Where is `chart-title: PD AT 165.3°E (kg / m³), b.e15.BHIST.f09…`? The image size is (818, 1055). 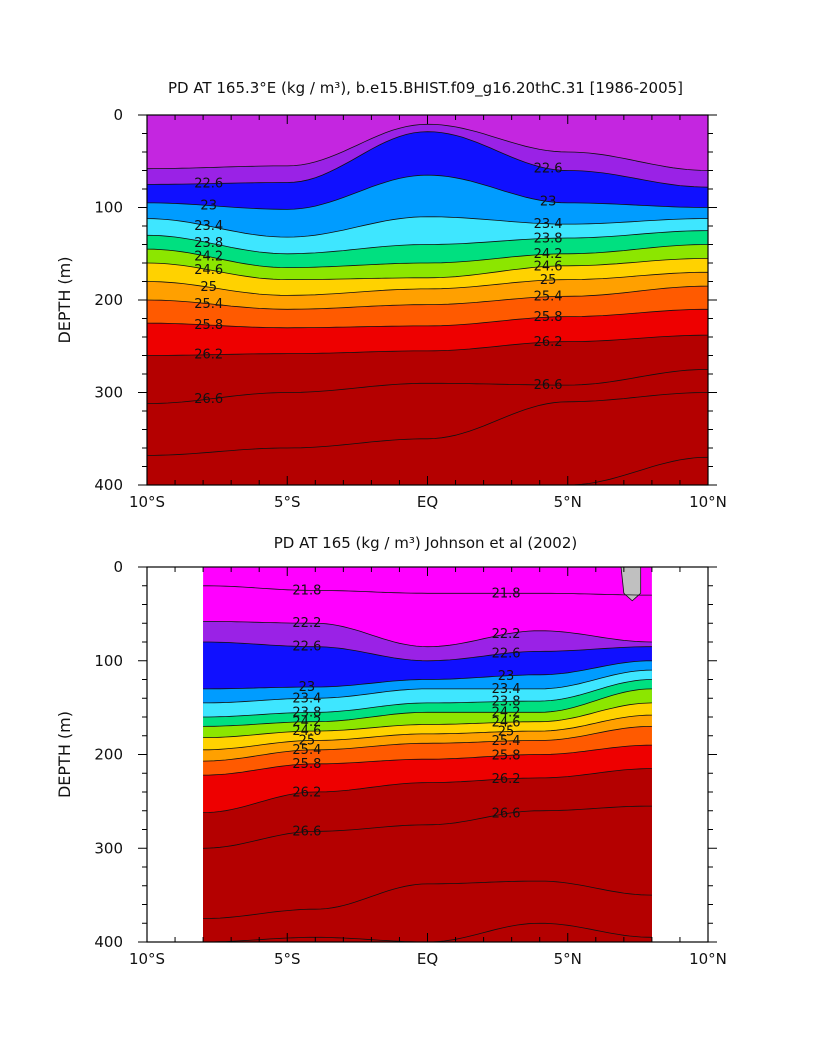
chart-title: PD AT 165.3°E (kg / m³), b.e15.BHIST.f09… is located at coordinates (425, 88).